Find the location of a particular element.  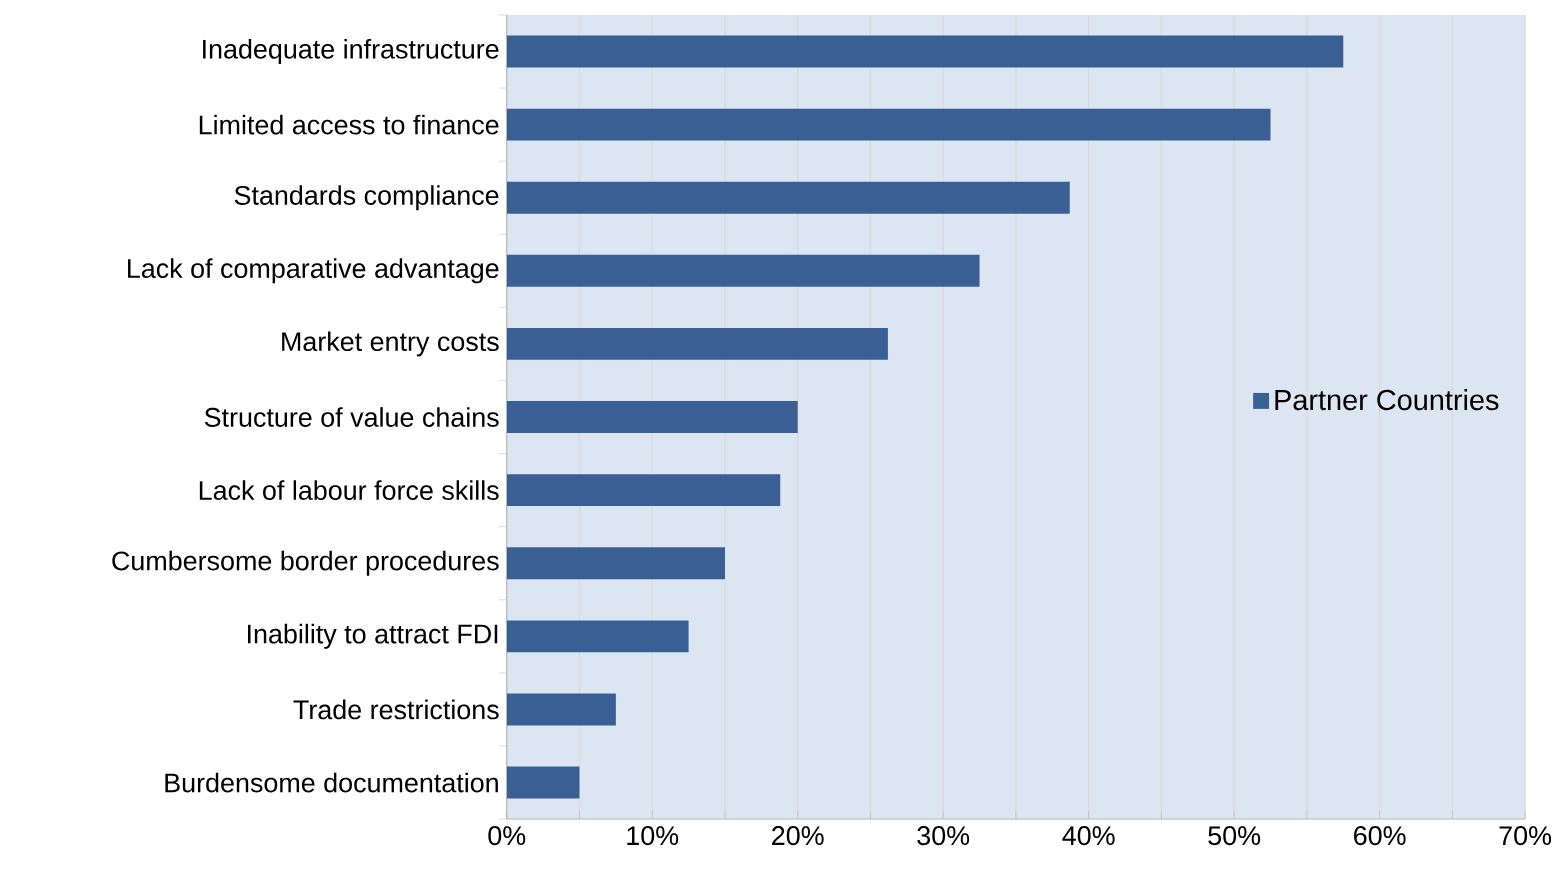

y-tick-label: Structure of value chains is located at coordinates (351, 417).